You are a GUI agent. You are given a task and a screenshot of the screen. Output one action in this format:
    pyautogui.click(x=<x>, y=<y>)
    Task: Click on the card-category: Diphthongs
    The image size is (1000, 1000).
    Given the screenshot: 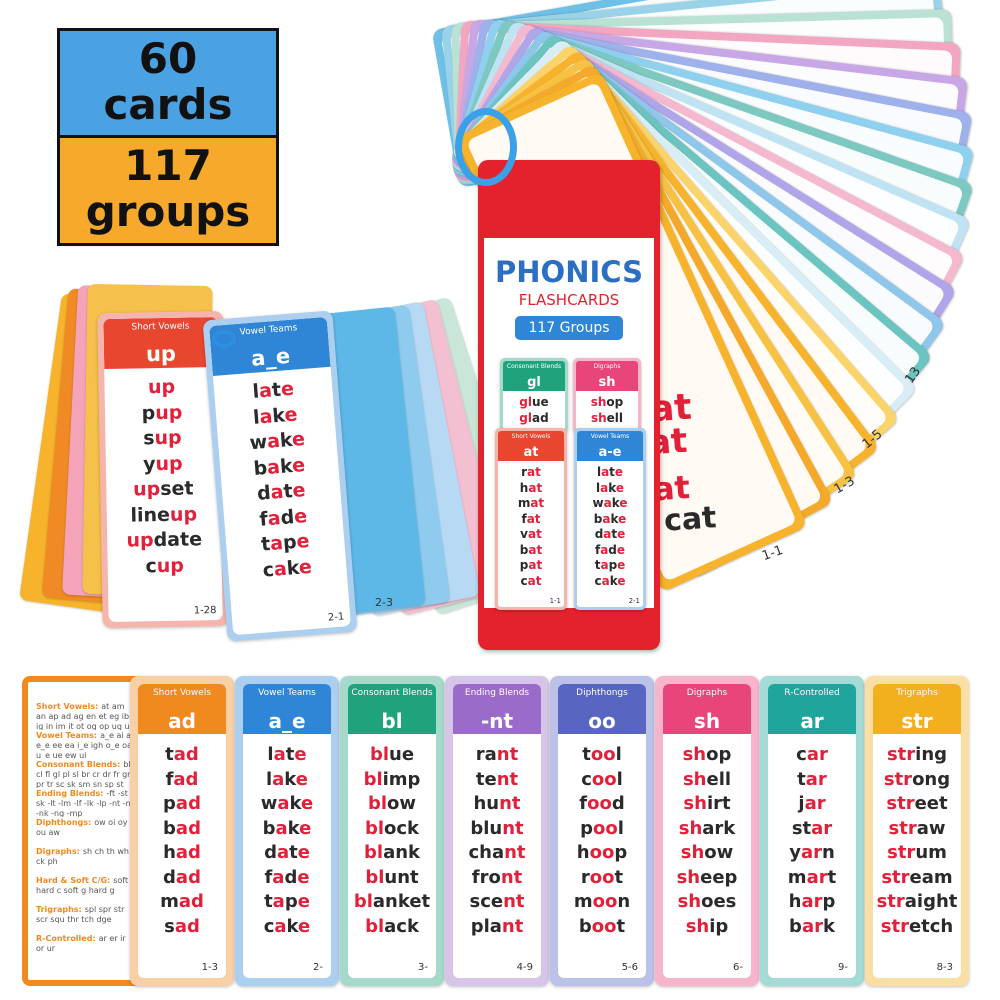 What is the action you would take?
    pyautogui.click(x=602, y=692)
    